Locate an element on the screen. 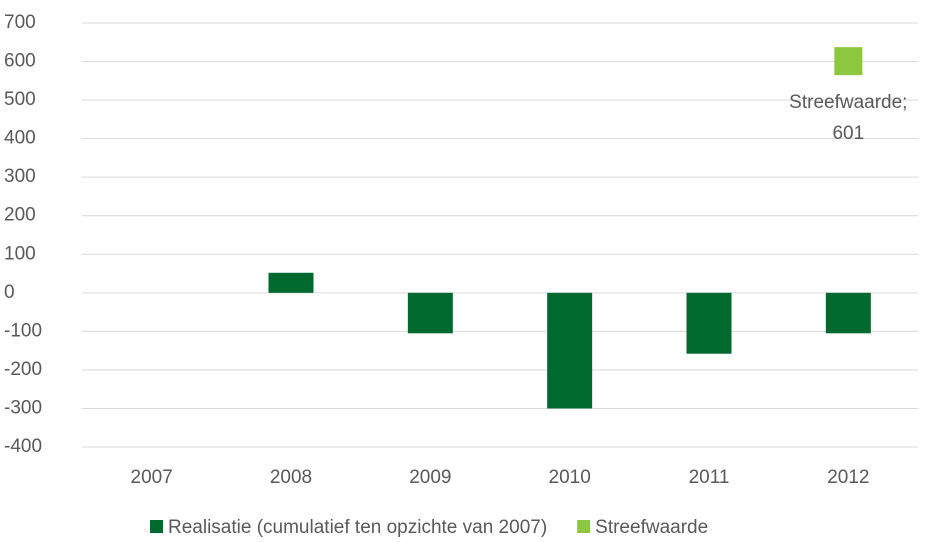 The width and height of the screenshot is (925, 542). y-tick-label: 500 is located at coordinates (20, 99).